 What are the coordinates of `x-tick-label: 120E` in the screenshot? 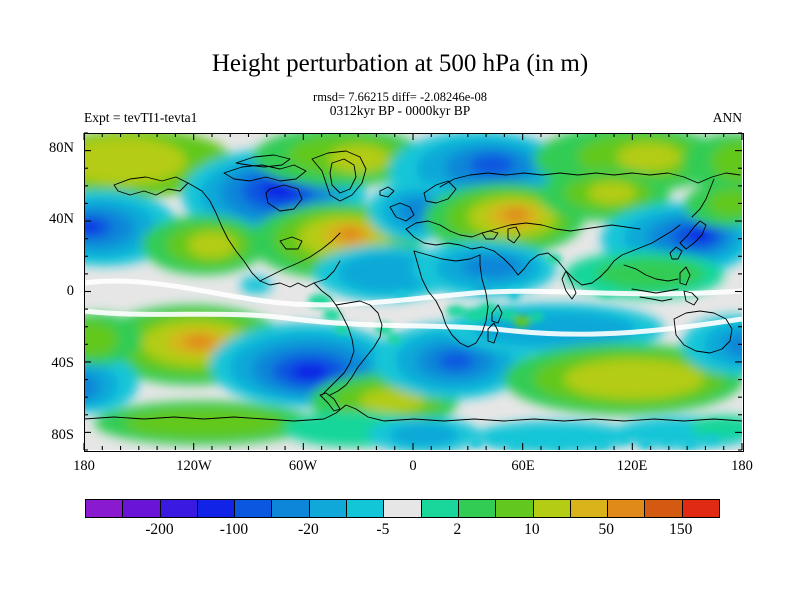 It's located at (632, 466).